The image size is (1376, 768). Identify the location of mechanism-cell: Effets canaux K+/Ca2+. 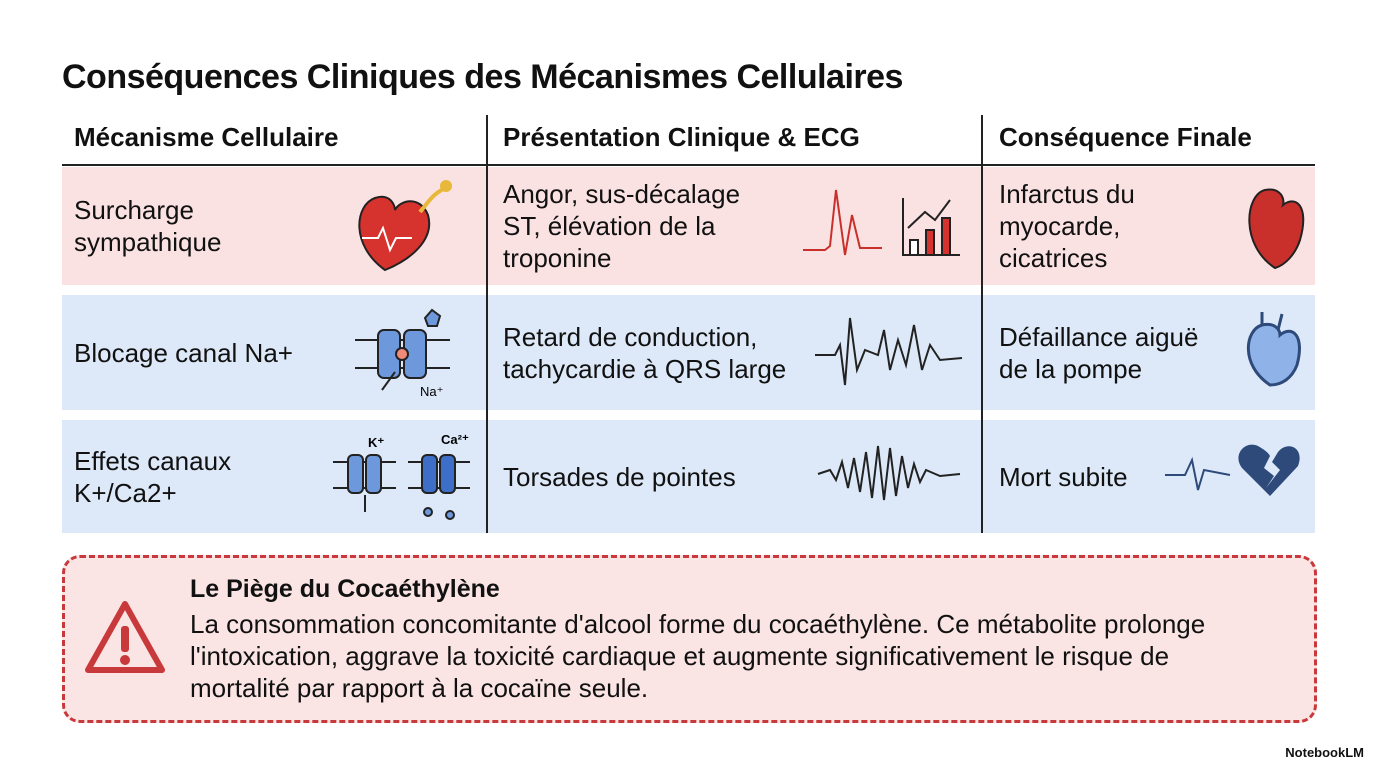
(153, 476).